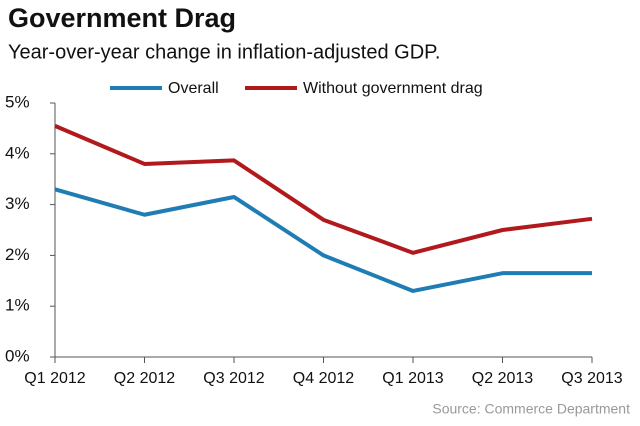  What do you see at coordinates (17, 305) in the screenshot?
I see `y-tick-label: 1%` at bounding box center [17, 305].